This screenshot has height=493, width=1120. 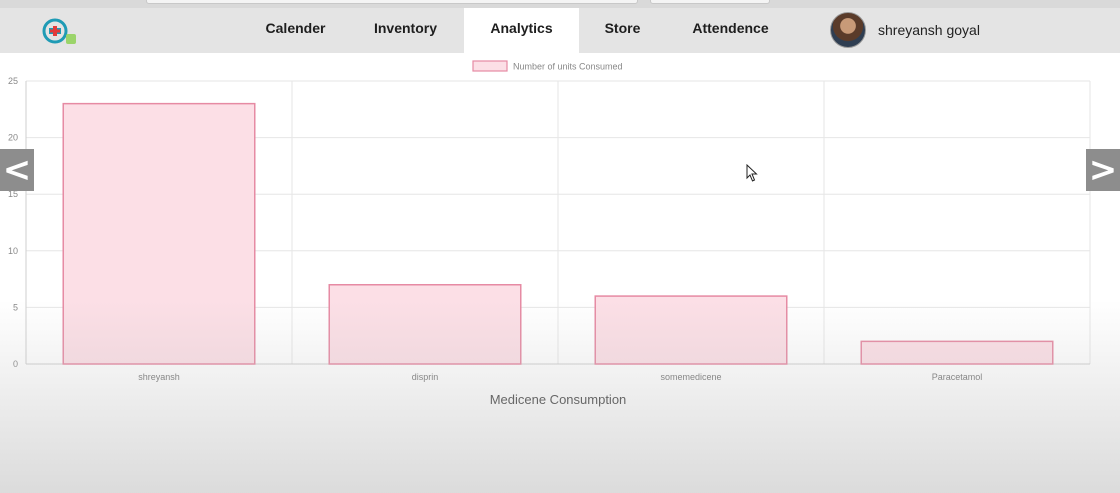 I want to click on tab-store: Store, so click(x=622, y=28).